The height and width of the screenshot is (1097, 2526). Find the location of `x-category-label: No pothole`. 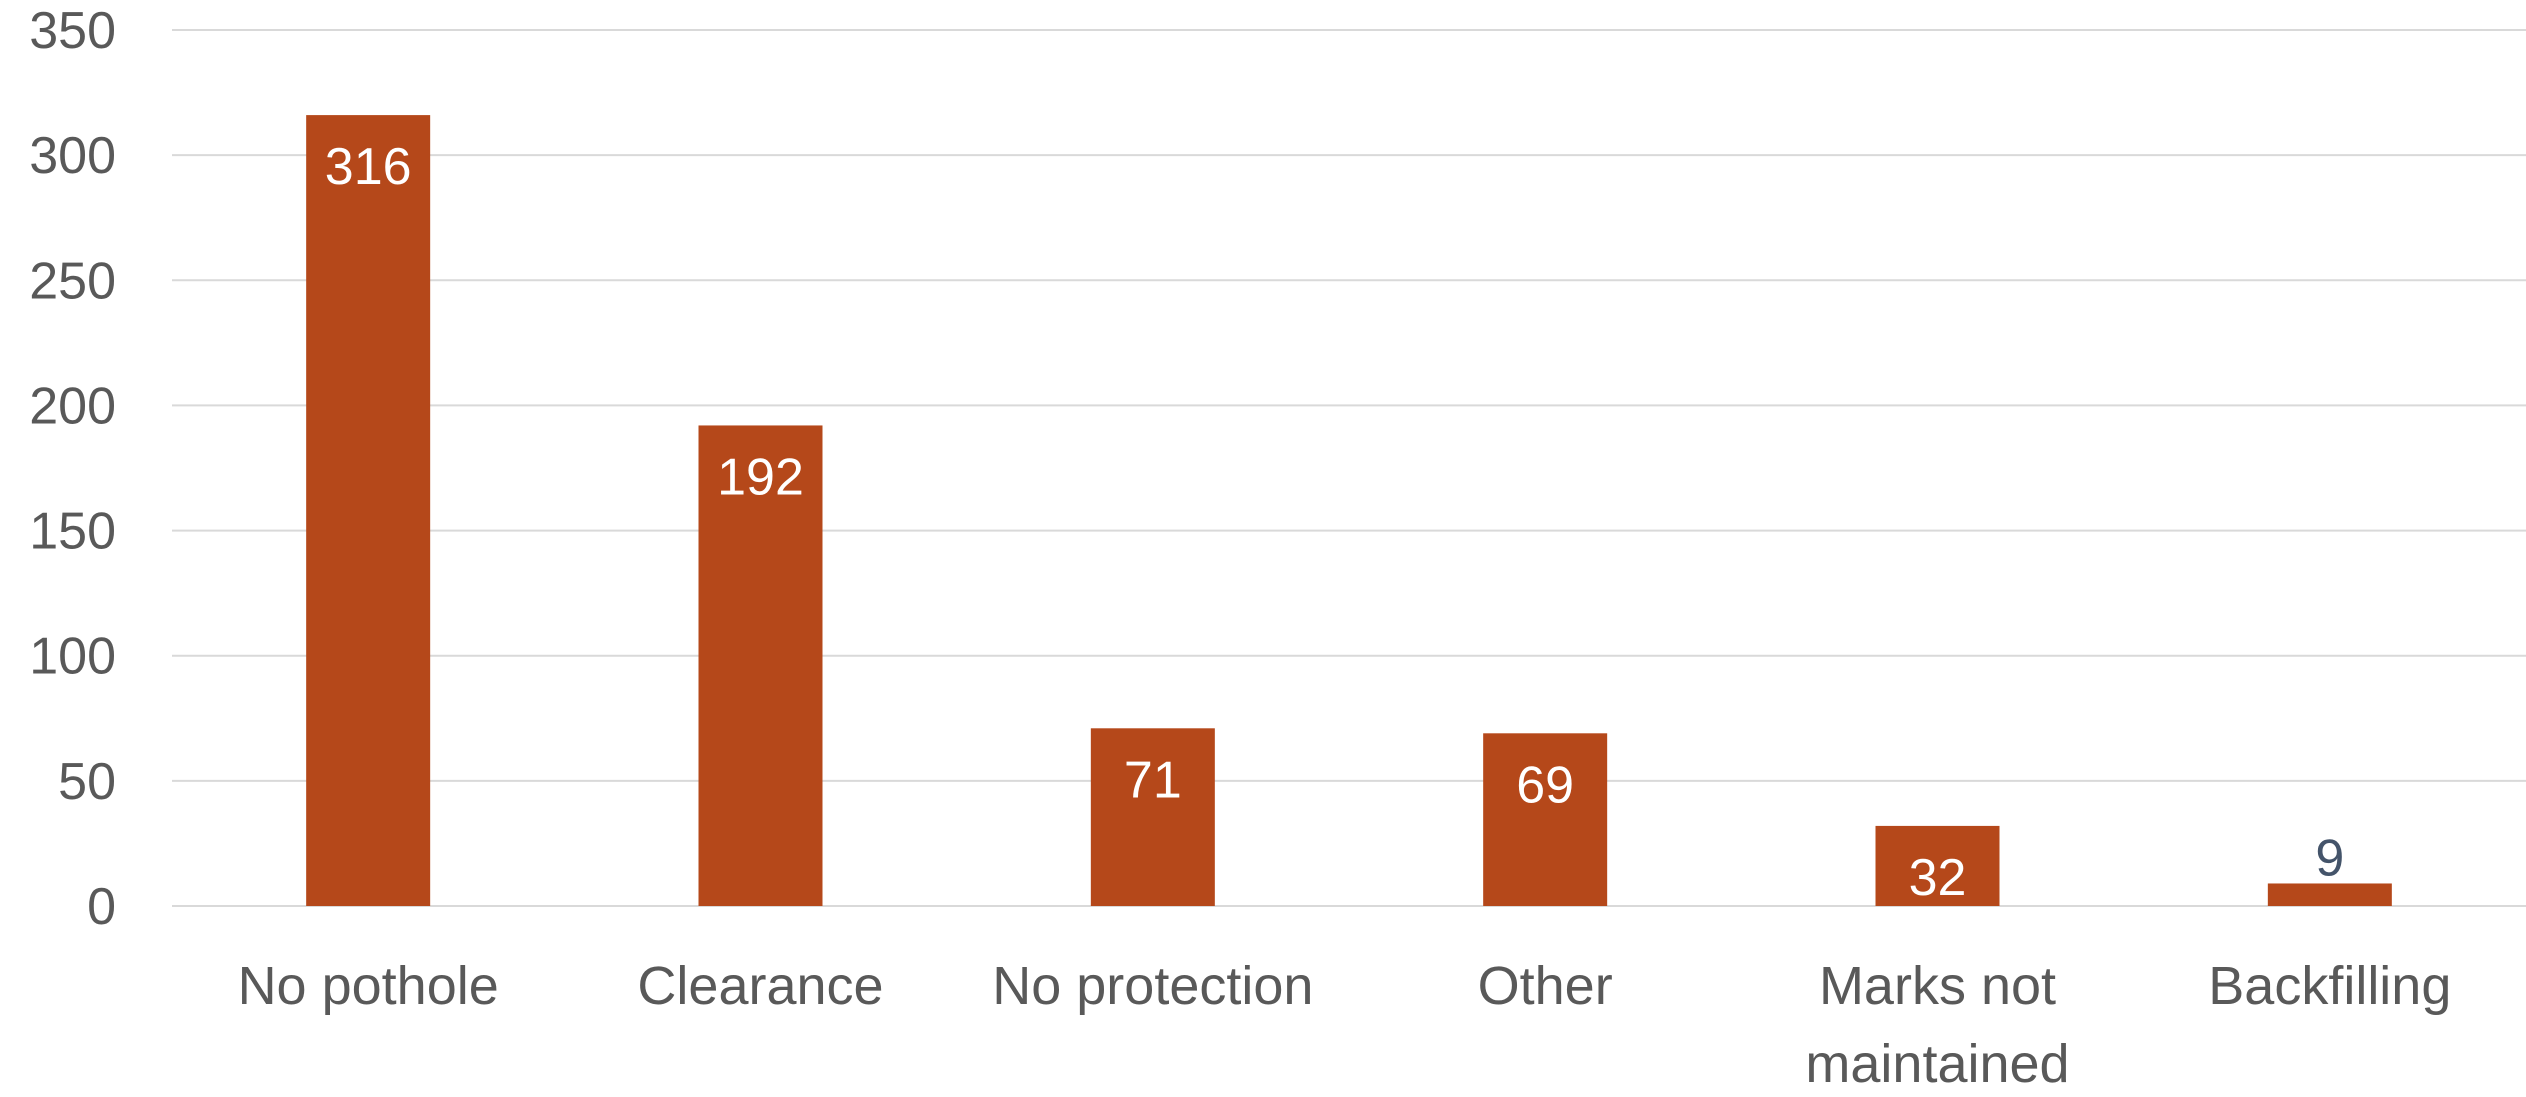

x-category-label: No pothole is located at coordinates (368, 986).